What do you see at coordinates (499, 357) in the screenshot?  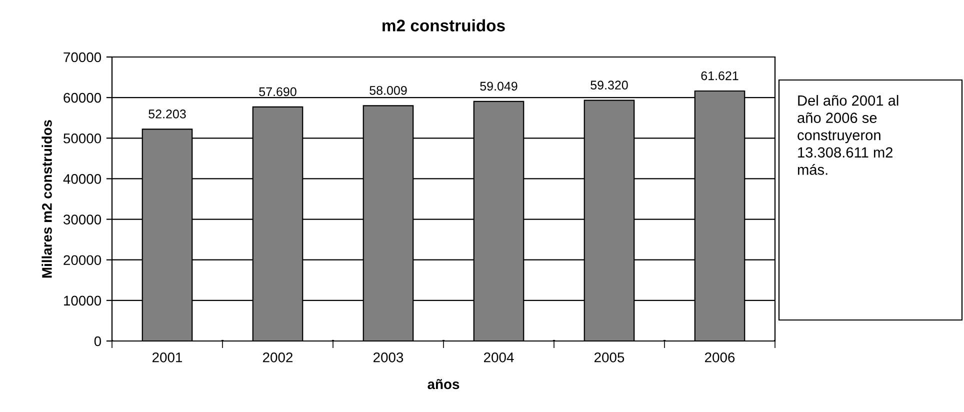 I see `x-tick-label: 2004` at bounding box center [499, 357].